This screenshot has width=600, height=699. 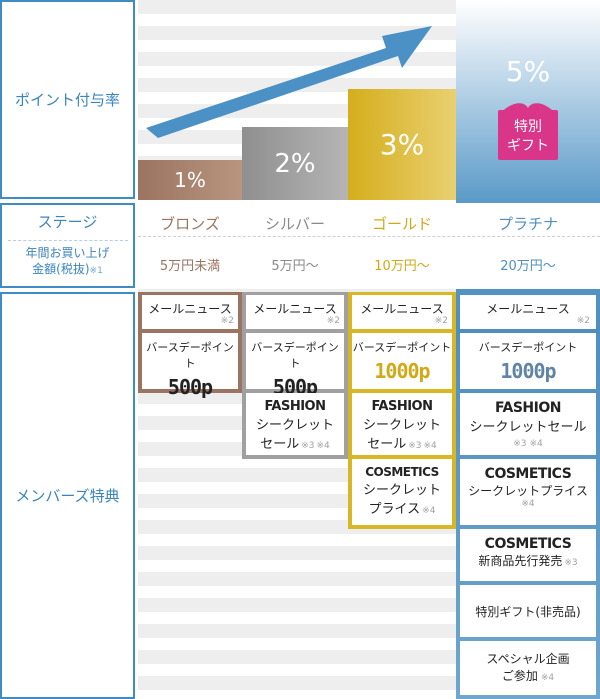 What do you see at coordinates (190, 266) in the screenshot?
I see `stage-bronze-amount: 5万円未満` at bounding box center [190, 266].